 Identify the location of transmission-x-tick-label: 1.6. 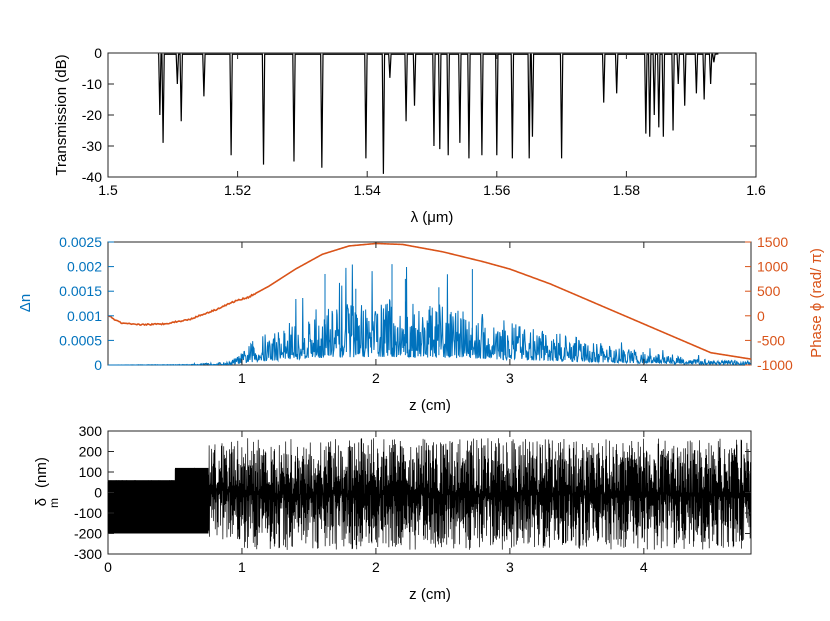
(756, 190).